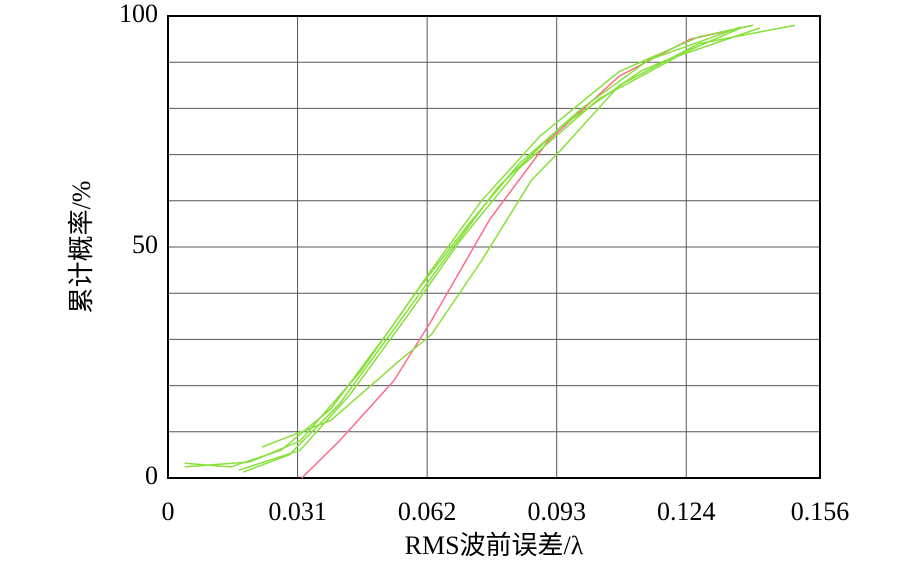 Image resolution: width=921 pixels, height=567 pixels. What do you see at coordinates (297, 511) in the screenshot?
I see `x-tick-label: 0.031` at bounding box center [297, 511].